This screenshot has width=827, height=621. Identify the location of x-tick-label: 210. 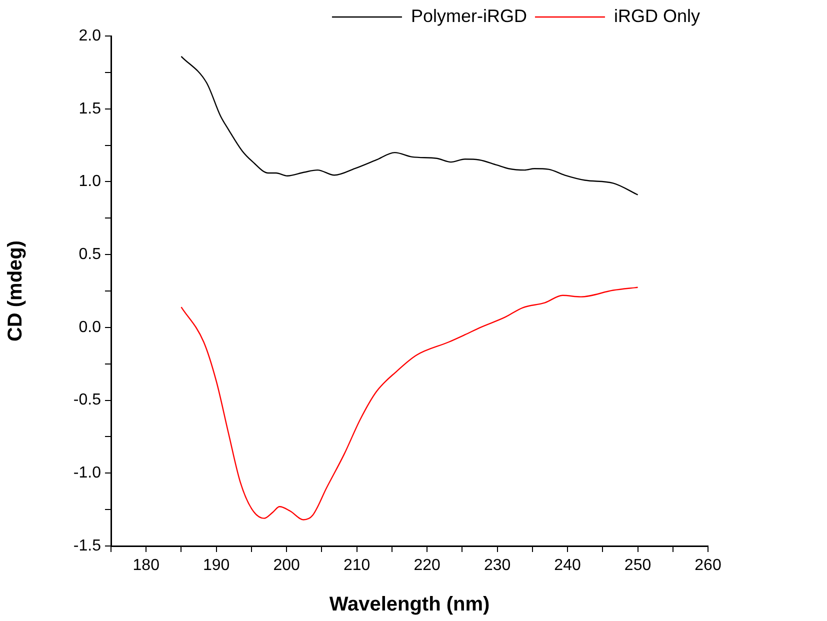
(356, 565).